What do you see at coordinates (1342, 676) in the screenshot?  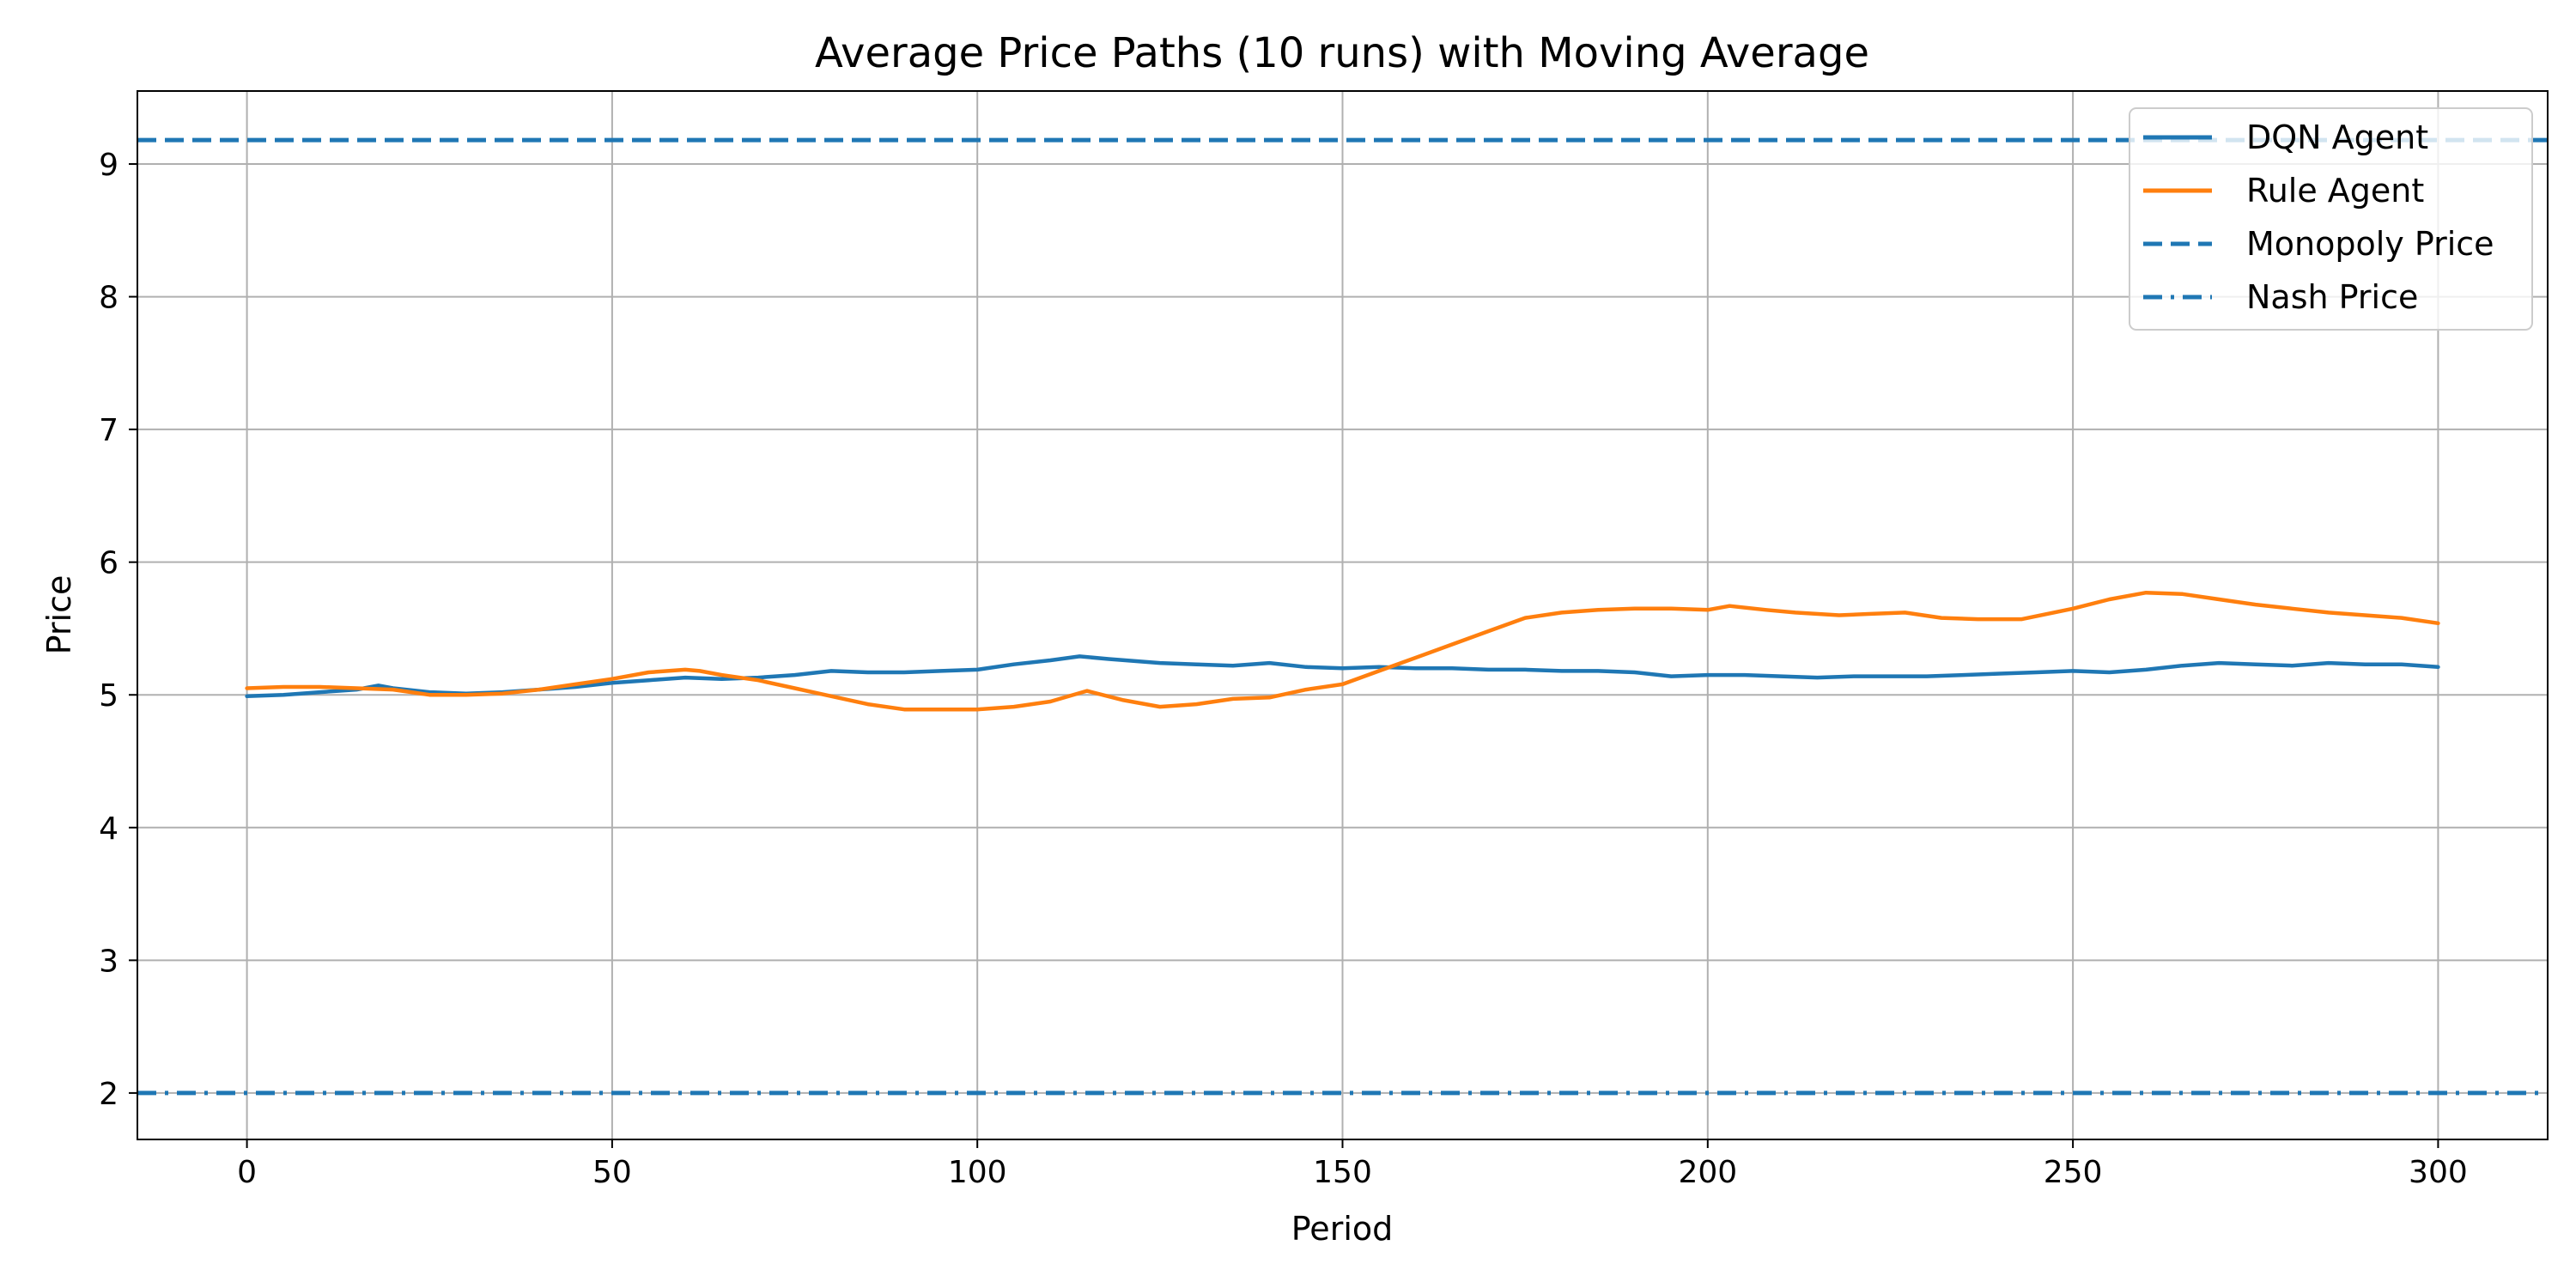 I see `dqn-agent-line` at bounding box center [1342, 676].